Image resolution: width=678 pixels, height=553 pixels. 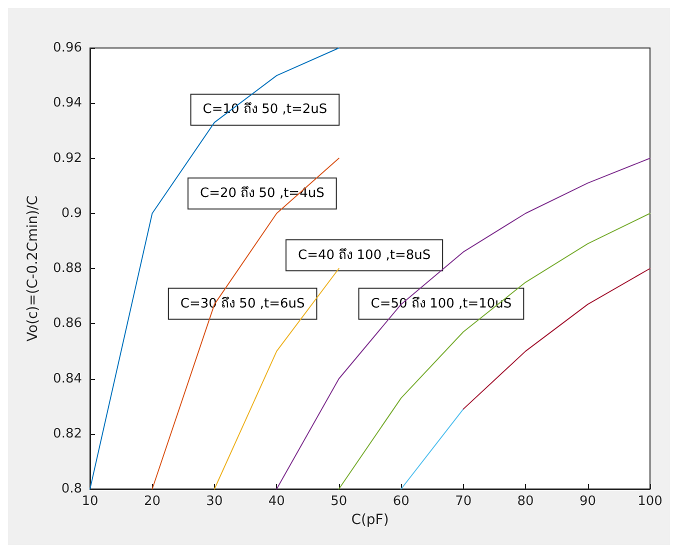 What do you see at coordinates (650, 501) in the screenshot?
I see `x-tick-label: 100` at bounding box center [650, 501].